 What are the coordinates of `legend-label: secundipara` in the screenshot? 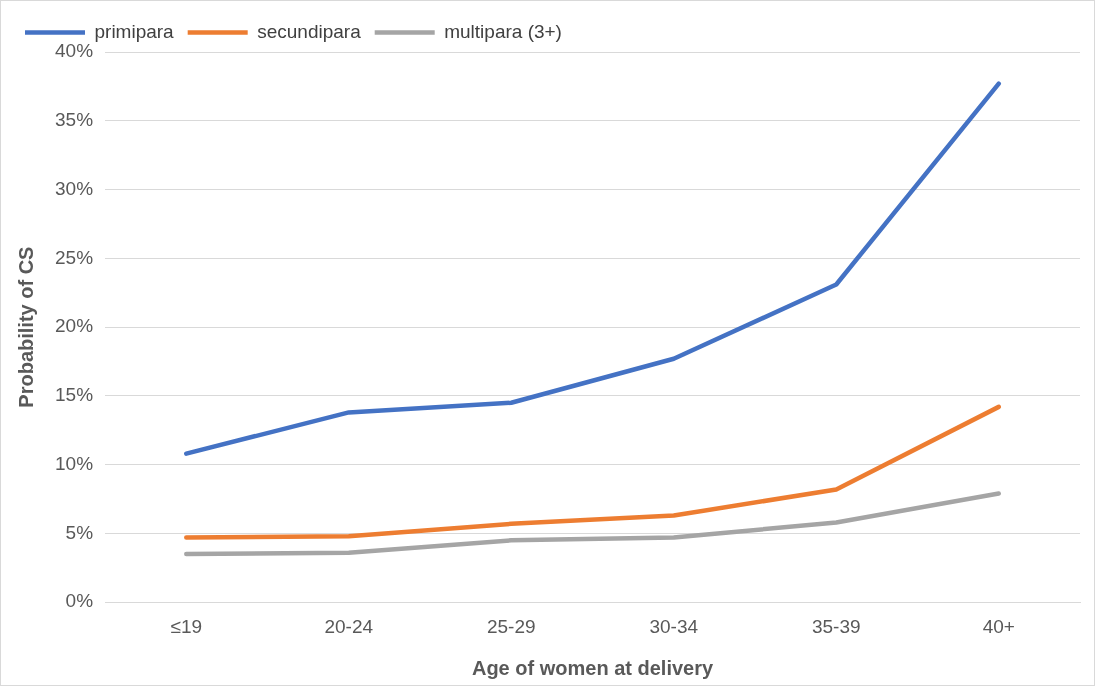 It's located at (309, 31).